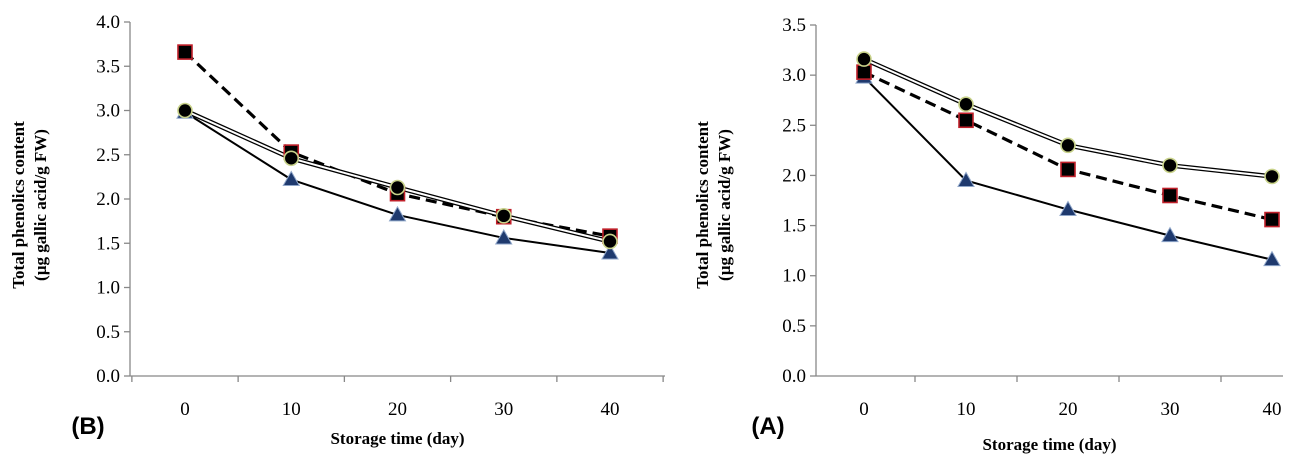  What do you see at coordinates (108, 22) in the screenshot?
I see `y-tick-label: 4.0` at bounding box center [108, 22].